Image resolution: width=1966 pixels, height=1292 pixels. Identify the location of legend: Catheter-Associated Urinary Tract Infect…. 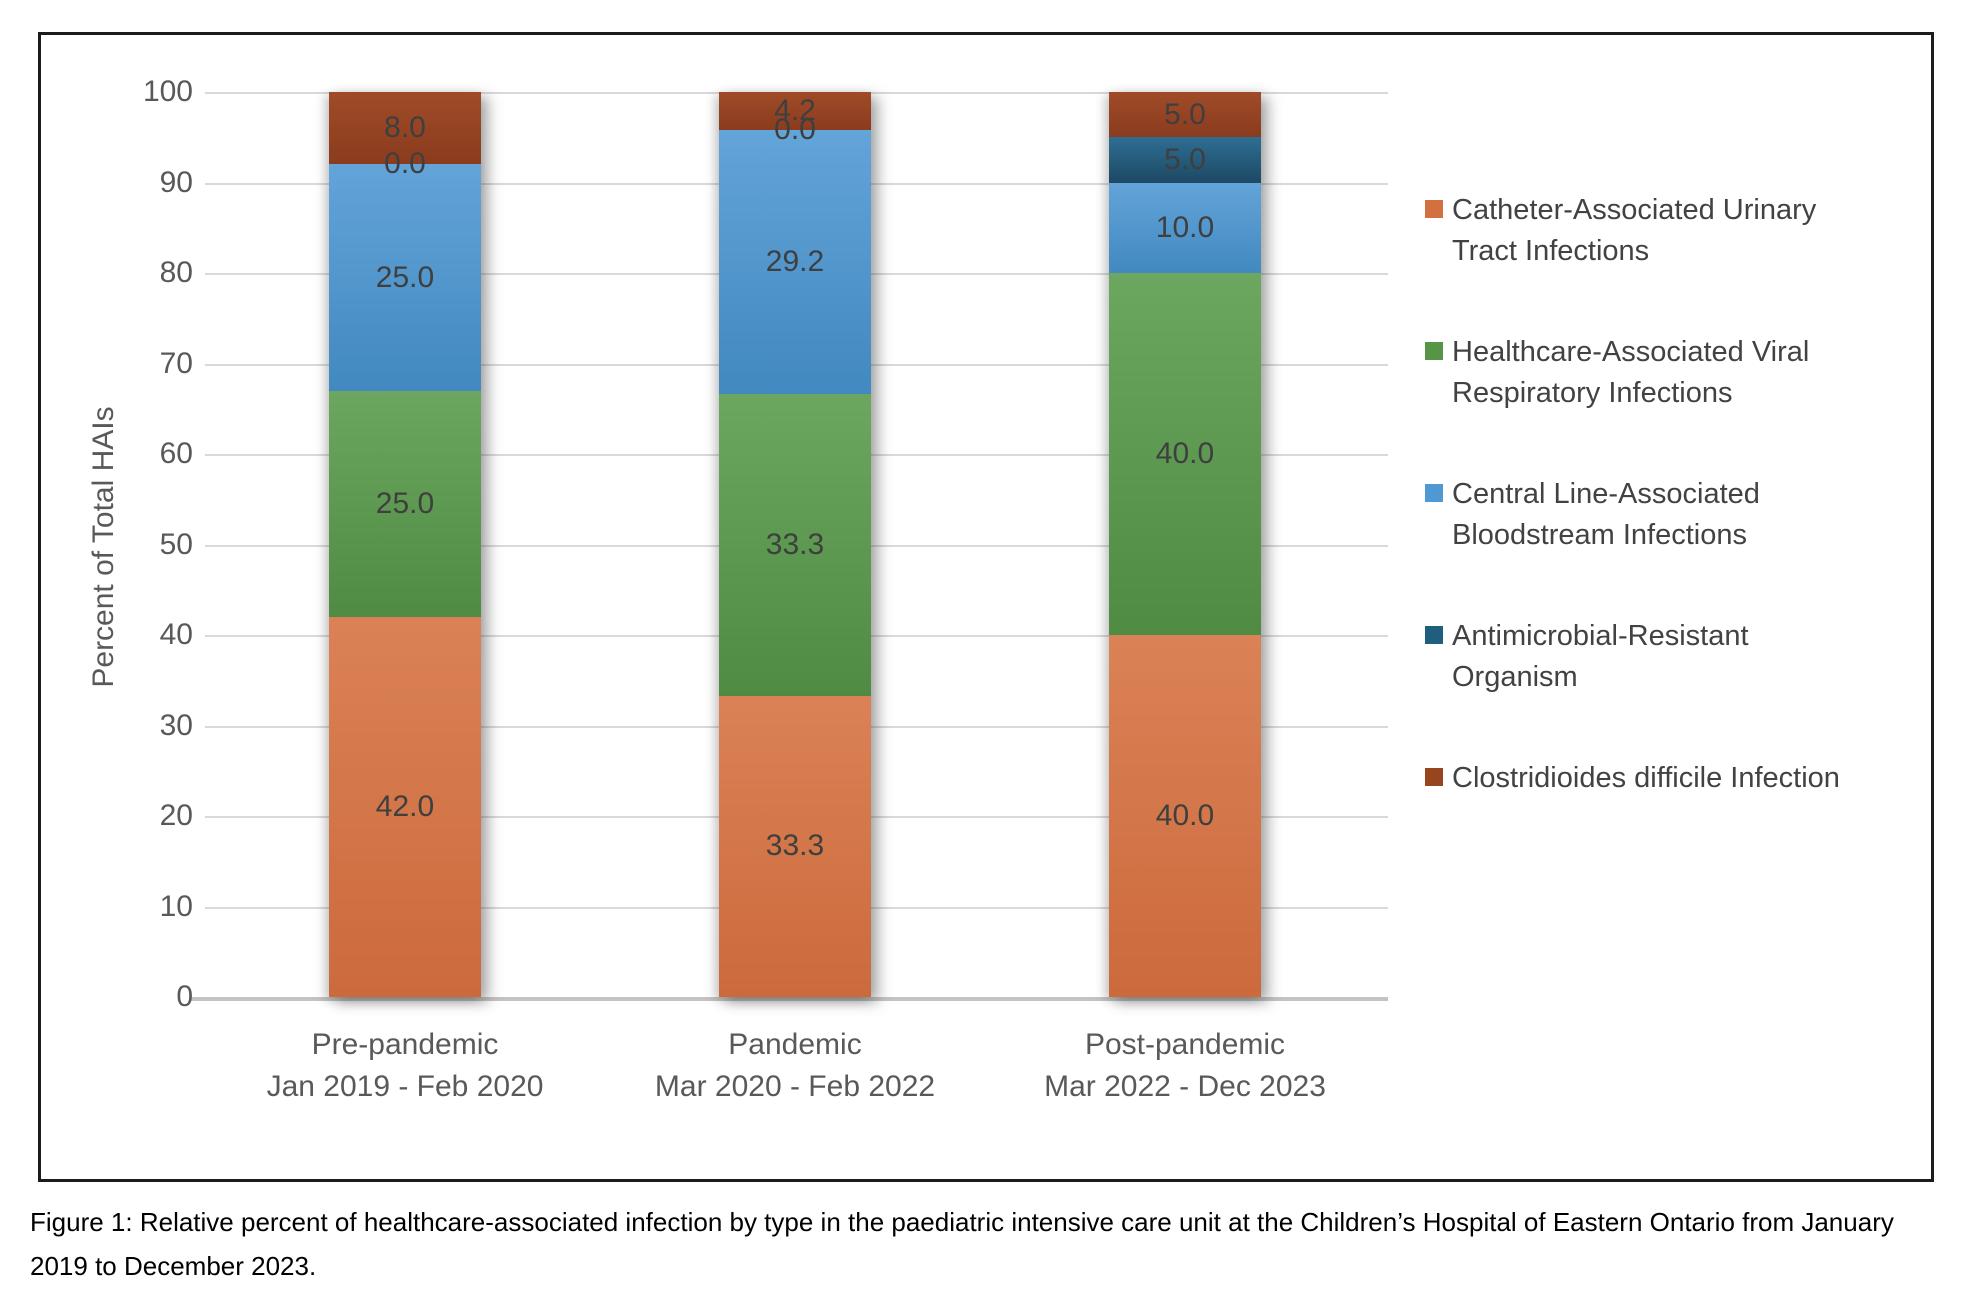
(1685, 494).